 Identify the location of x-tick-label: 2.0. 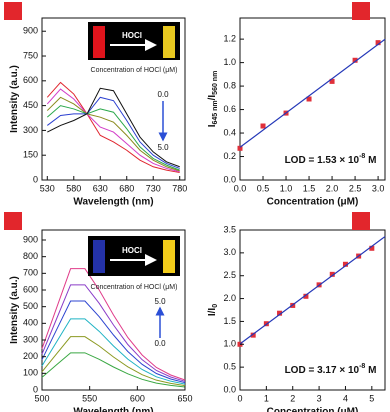
(332, 188).